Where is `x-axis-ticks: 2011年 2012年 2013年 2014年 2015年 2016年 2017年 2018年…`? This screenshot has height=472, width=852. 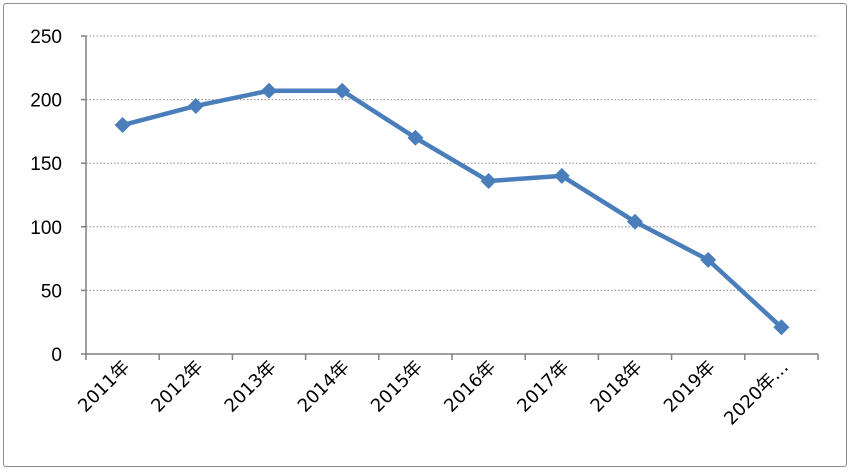 x-axis-ticks: 2011年 2012年 2013年 2014年 2015年 2016年 2017年 2018年… is located at coordinates (446, 392).